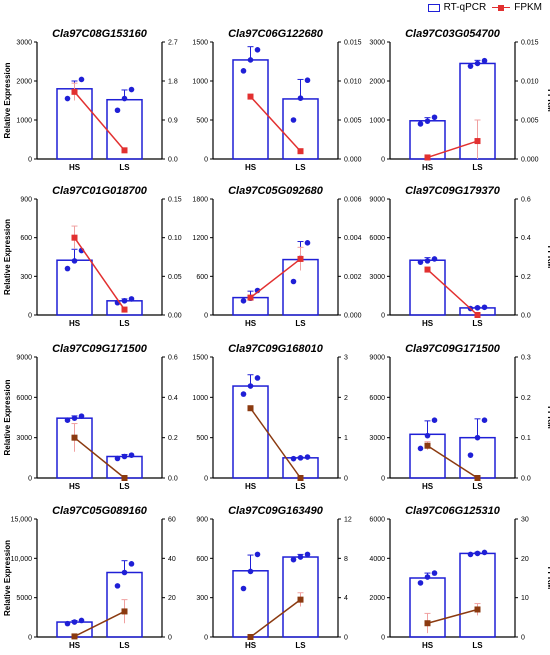 Image resolution: width=550 pixels, height=655 pixels. Describe the element at coordinates (172, 598) in the screenshot. I see `y2-tick-label: 20` at that location.